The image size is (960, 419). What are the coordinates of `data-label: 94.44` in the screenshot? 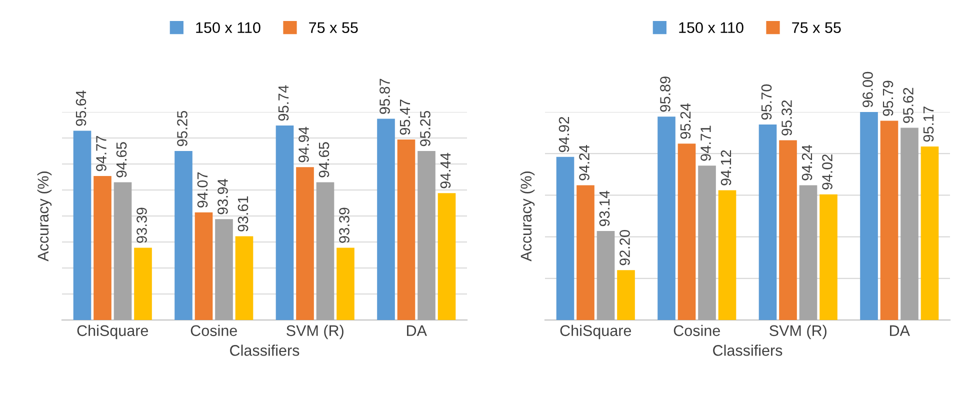 It's located at (445, 170).